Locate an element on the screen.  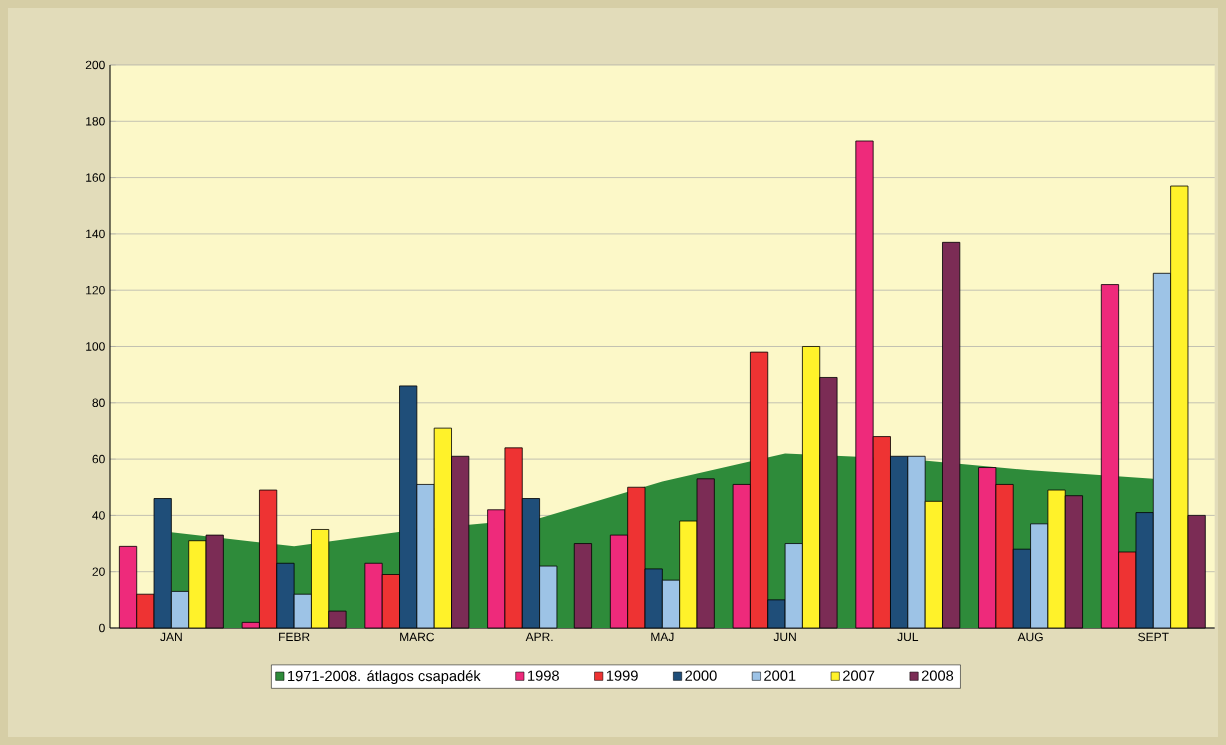
x-tick-label: SEPT is located at coordinates (1153, 637).